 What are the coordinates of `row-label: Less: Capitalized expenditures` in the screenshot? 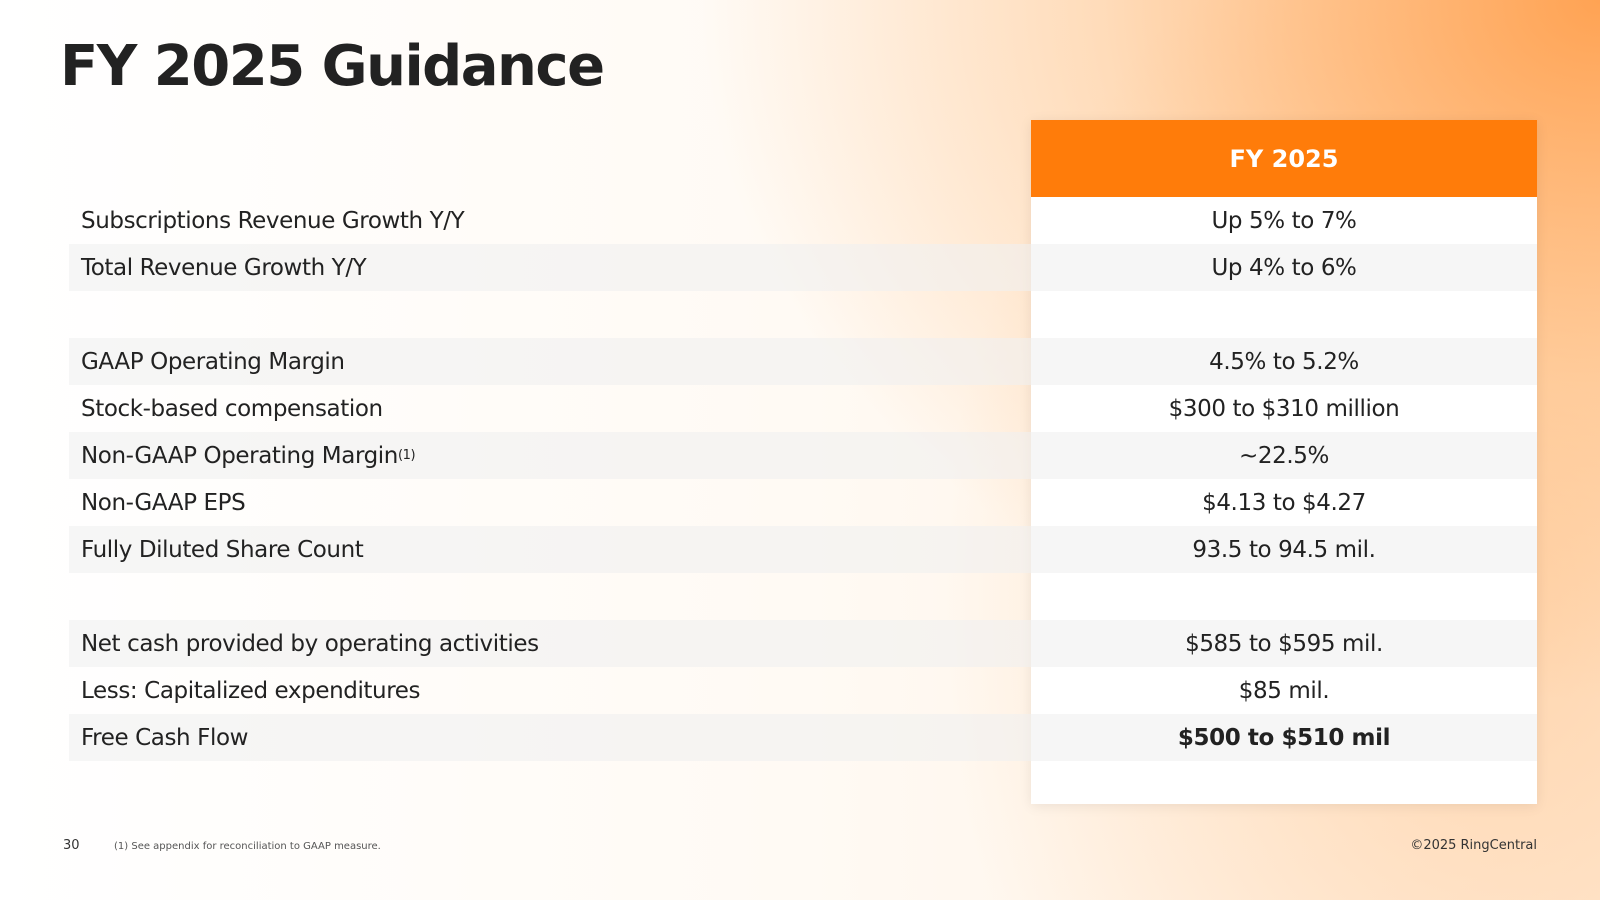 It's located at (551, 690).